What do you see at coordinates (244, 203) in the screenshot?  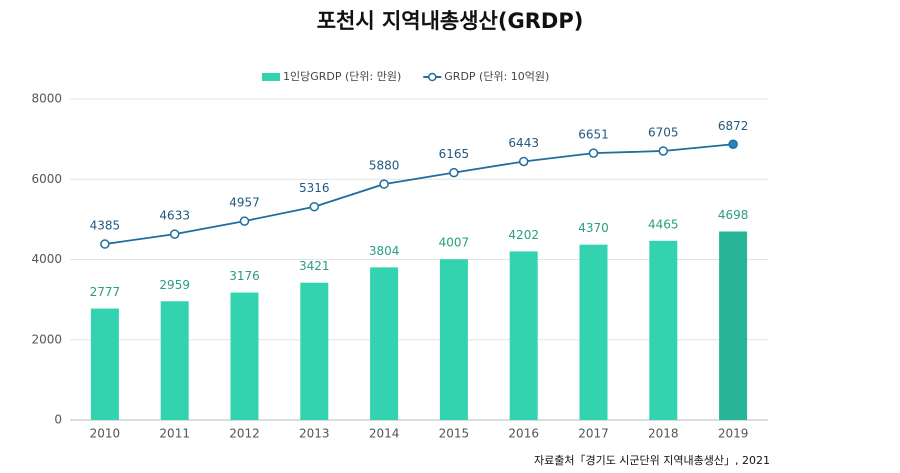 I see `line-value-label: 4957` at bounding box center [244, 203].